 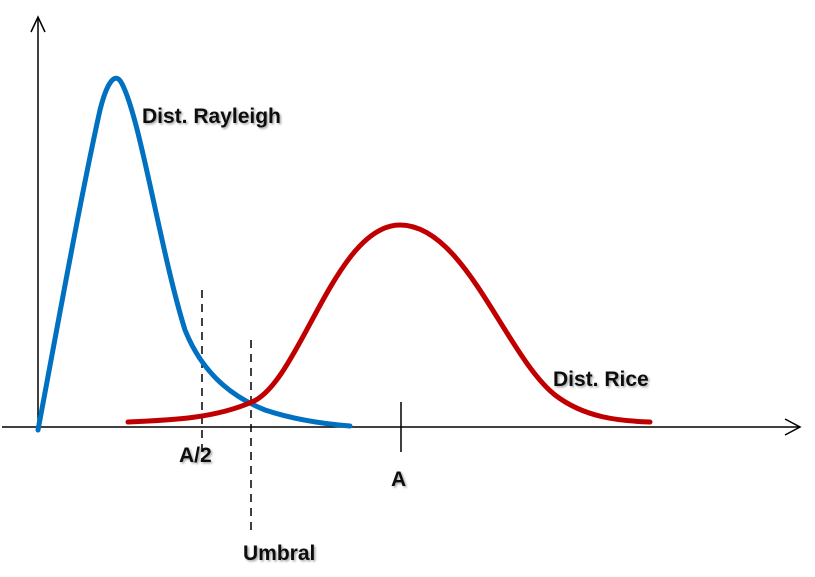 I want to click on rayleigh-label: Dist. Rayleigh, so click(x=211, y=116).